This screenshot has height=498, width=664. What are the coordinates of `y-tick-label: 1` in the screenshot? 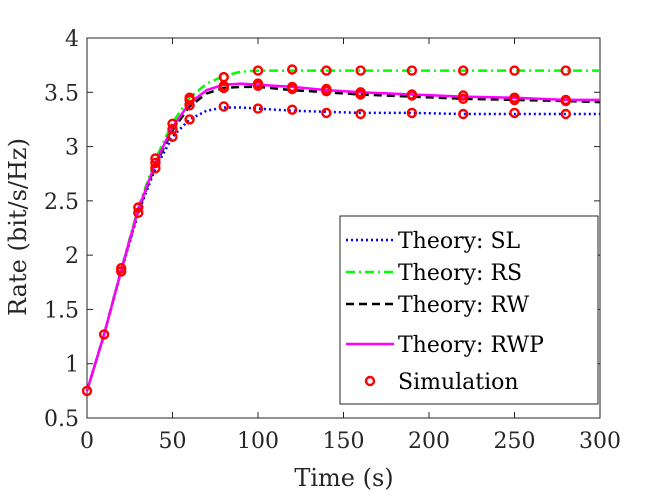 It's located at (72, 365).